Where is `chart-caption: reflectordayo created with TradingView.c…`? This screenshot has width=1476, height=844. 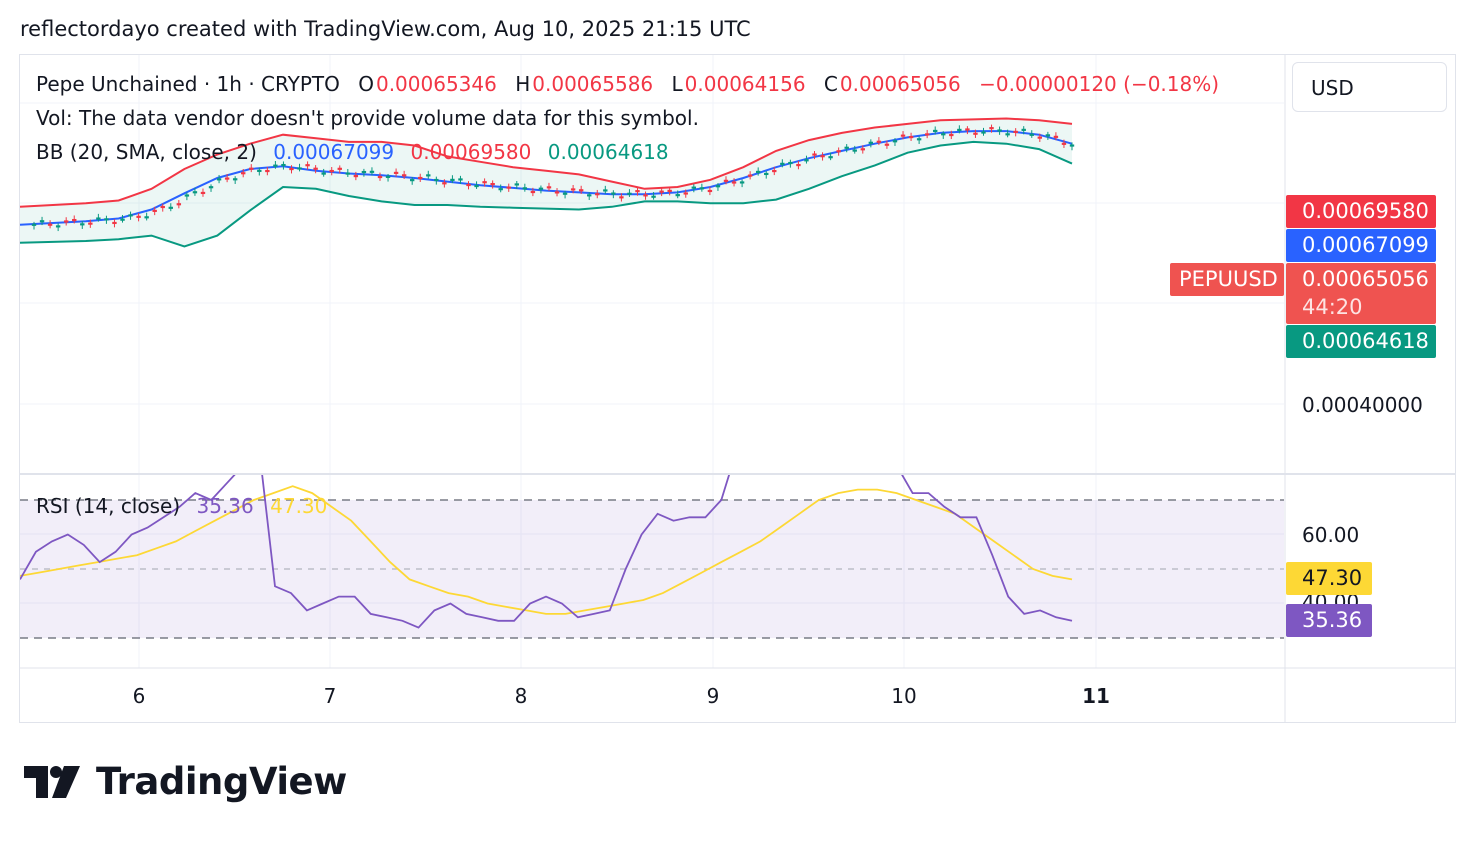 chart-caption: reflectordayo created with TradingView.c… is located at coordinates (385, 29).